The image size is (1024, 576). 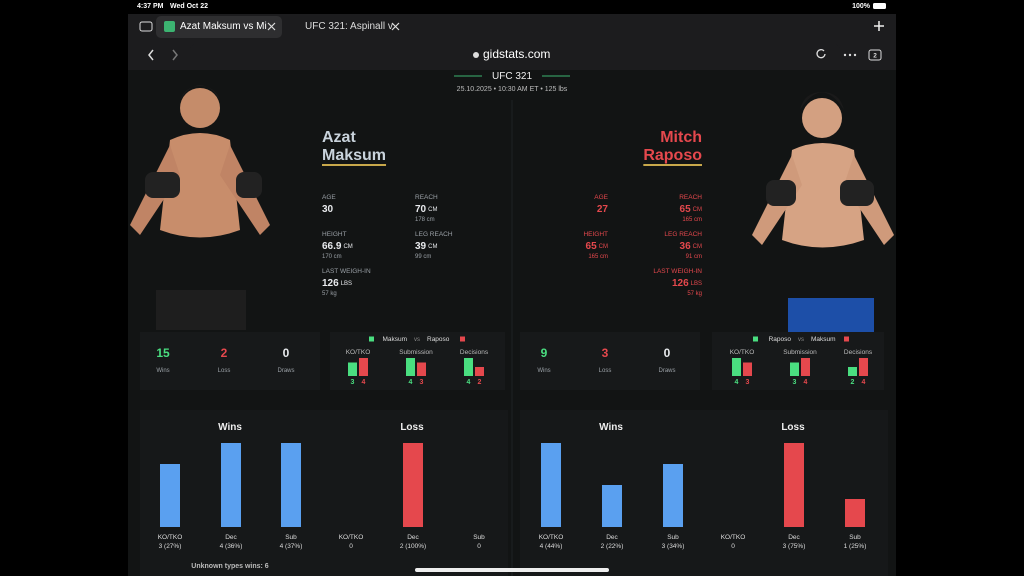 What do you see at coordinates (879, 26) in the screenshot?
I see `new-tab` at bounding box center [879, 26].